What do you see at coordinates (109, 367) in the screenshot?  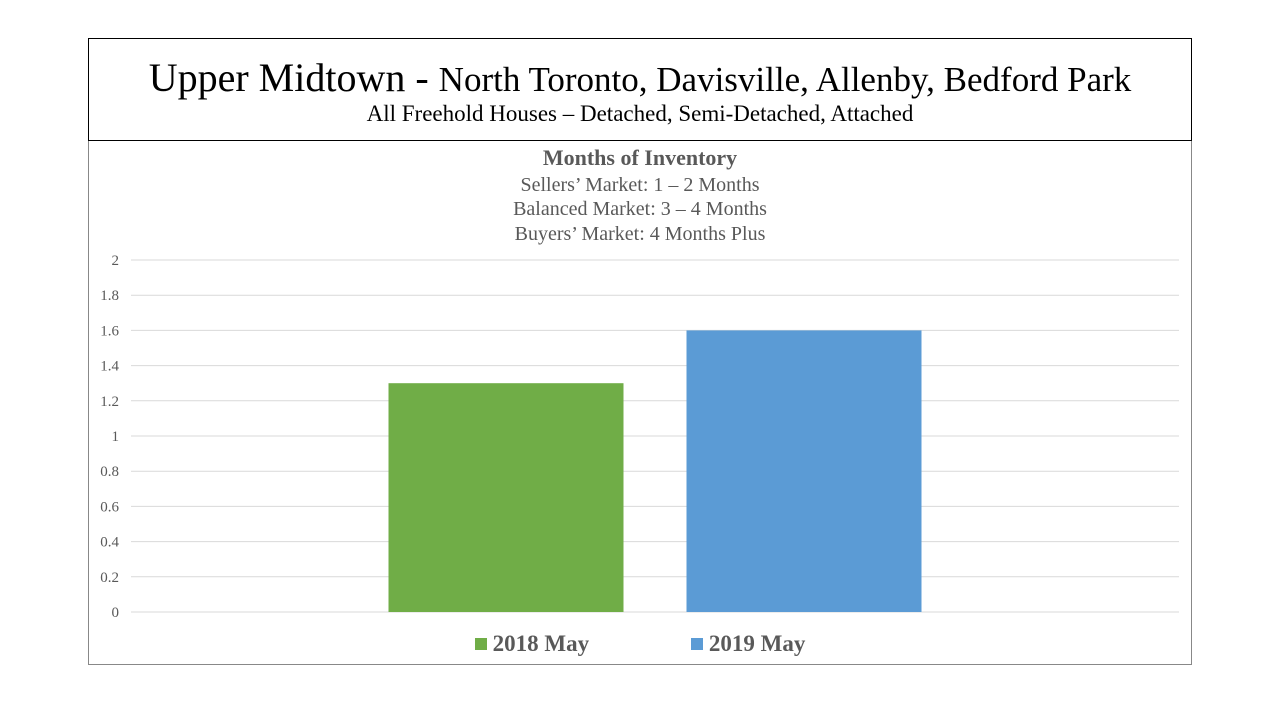 I see `y-tick-label: 1.4` at bounding box center [109, 367].